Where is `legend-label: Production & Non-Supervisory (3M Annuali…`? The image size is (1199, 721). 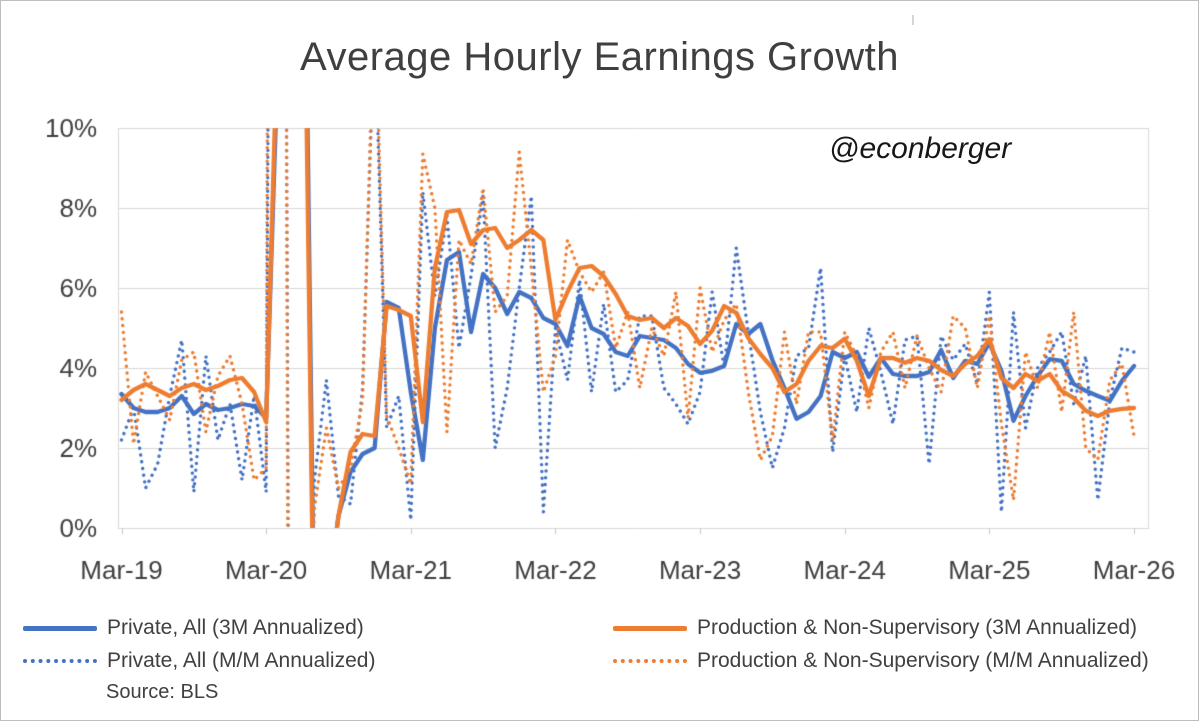 legend-label: Production & Non-Supervisory (3M Annuali… is located at coordinates (917, 627).